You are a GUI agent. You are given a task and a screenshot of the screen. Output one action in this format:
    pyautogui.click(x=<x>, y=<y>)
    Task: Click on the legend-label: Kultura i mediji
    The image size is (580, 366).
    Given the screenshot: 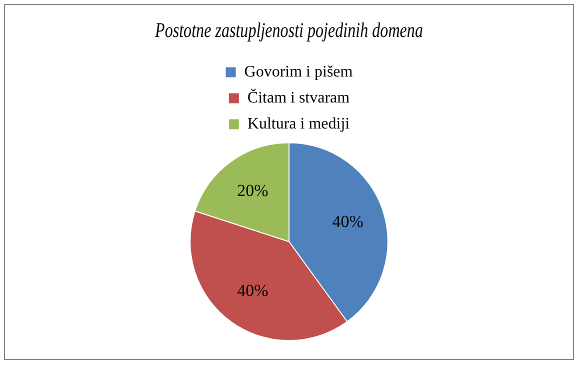 What is the action you would take?
    pyautogui.click(x=298, y=123)
    